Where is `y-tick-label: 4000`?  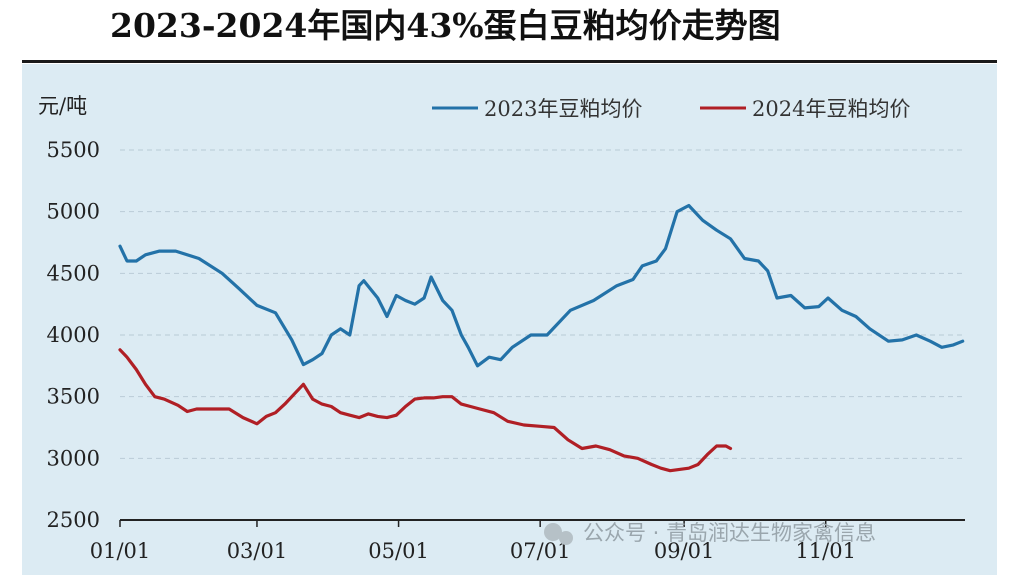
y-tick-label: 4000 is located at coordinates (73, 335).